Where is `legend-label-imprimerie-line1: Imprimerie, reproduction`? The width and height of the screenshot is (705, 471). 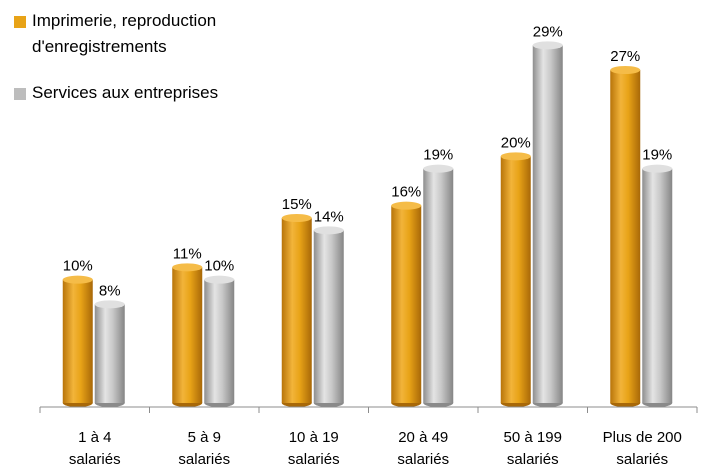 legend-label-imprimerie-line1: Imprimerie, reproduction is located at coordinates (124, 20).